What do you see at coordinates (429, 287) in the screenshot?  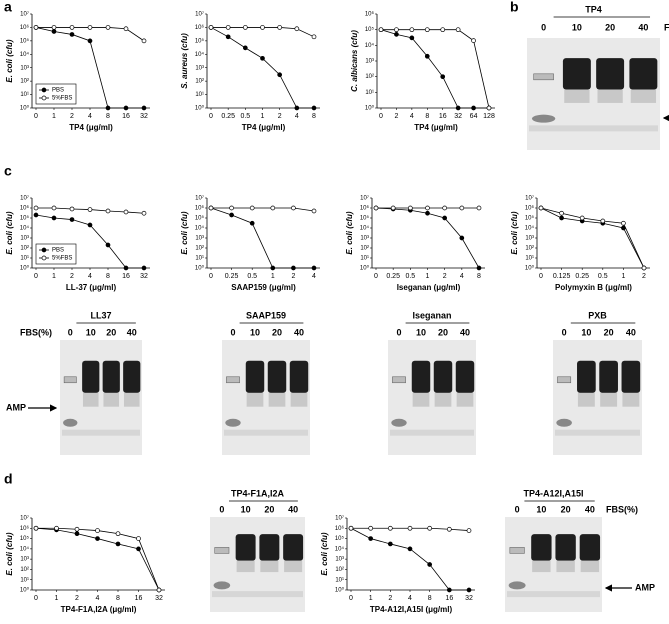 I see `x-axis-label: Iseganan (μg/ml)` at bounding box center [429, 287].